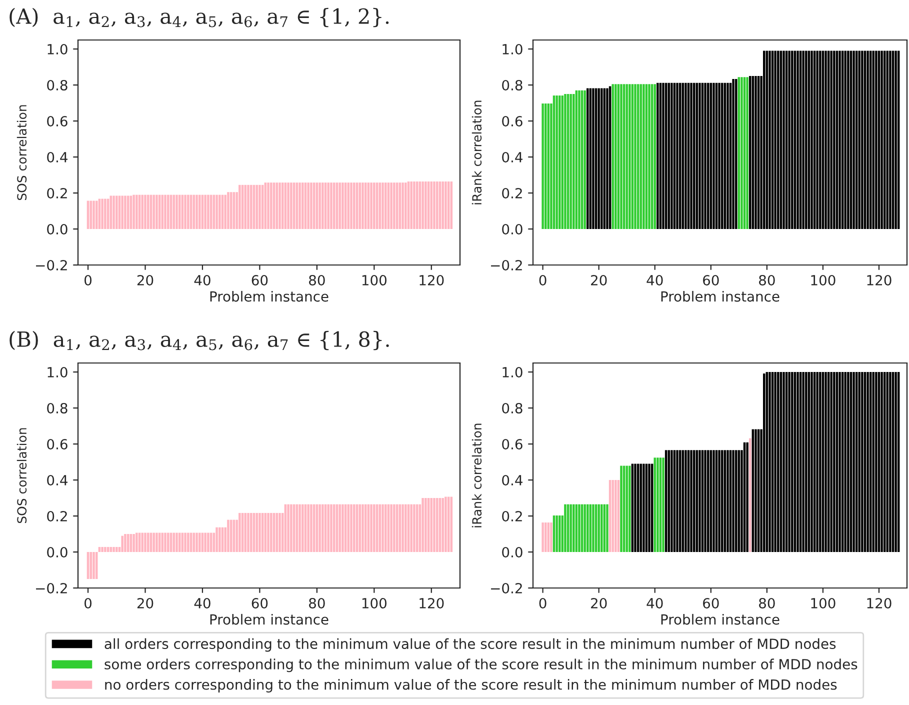 The width and height of the screenshot is (909, 705). I want to click on x-tick-label: 20, so click(145, 280).